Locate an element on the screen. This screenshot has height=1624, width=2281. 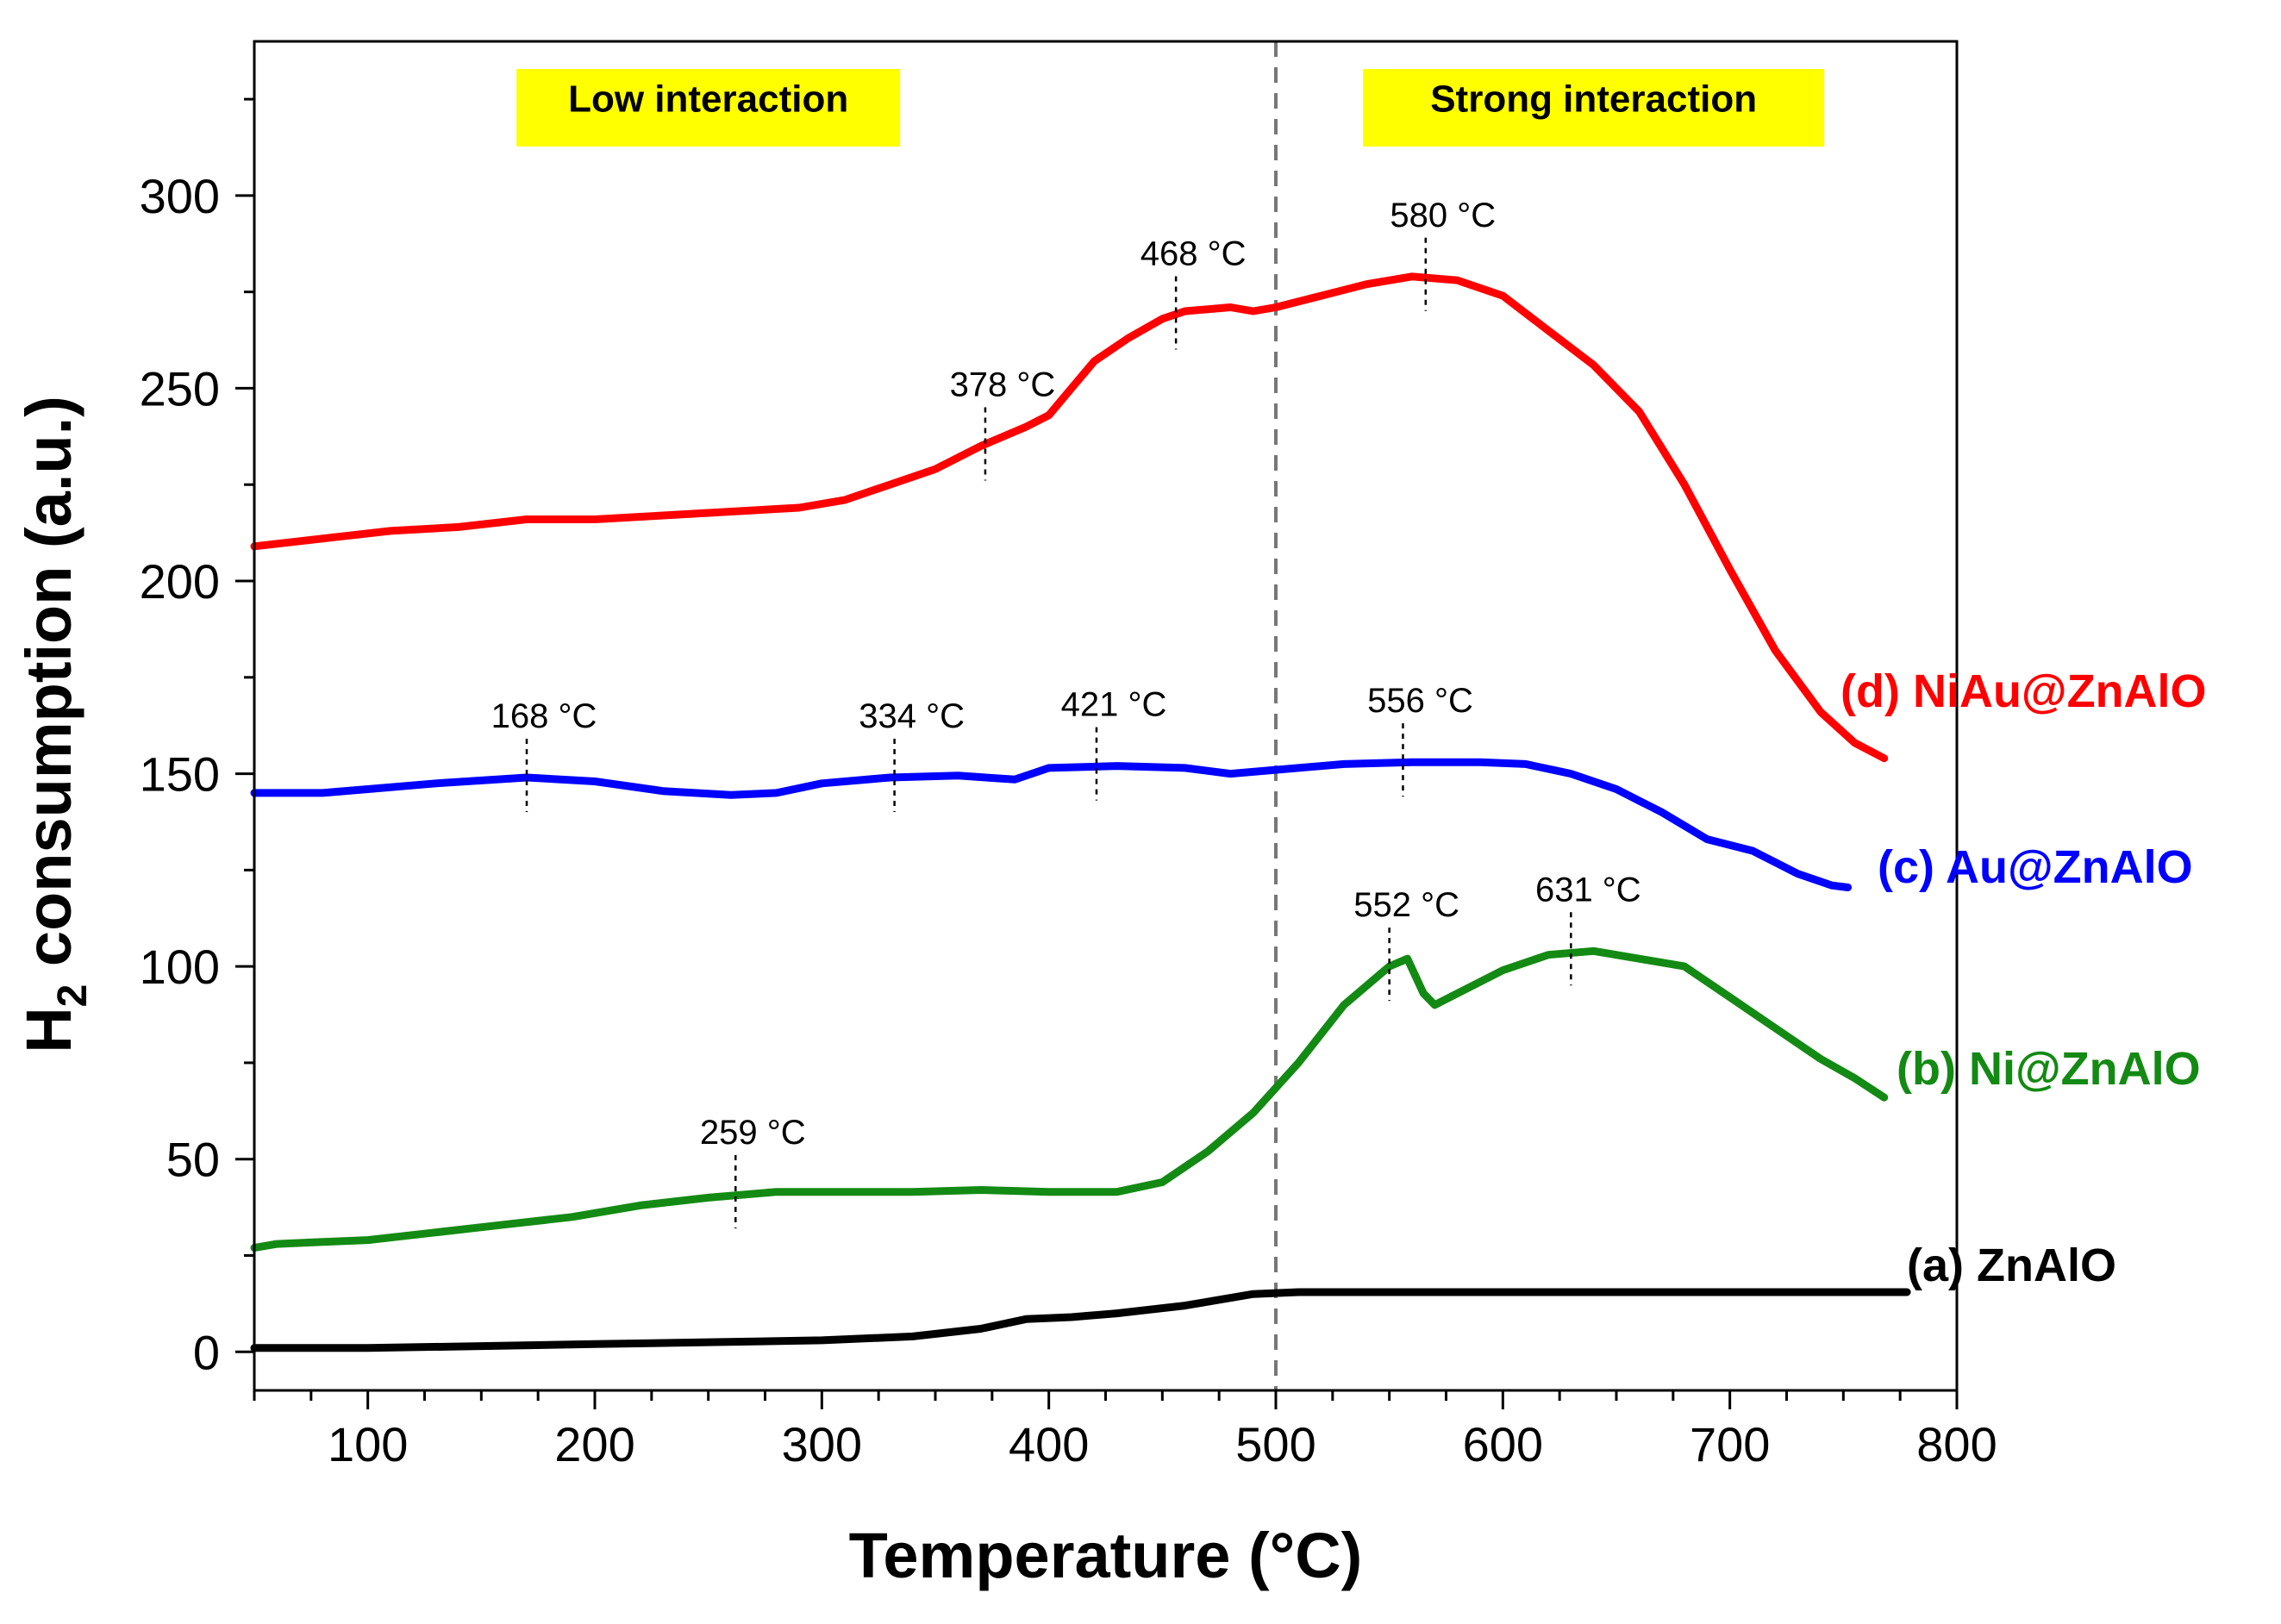
series-label: (a) ZnAlO is located at coordinates (2011, 1266).